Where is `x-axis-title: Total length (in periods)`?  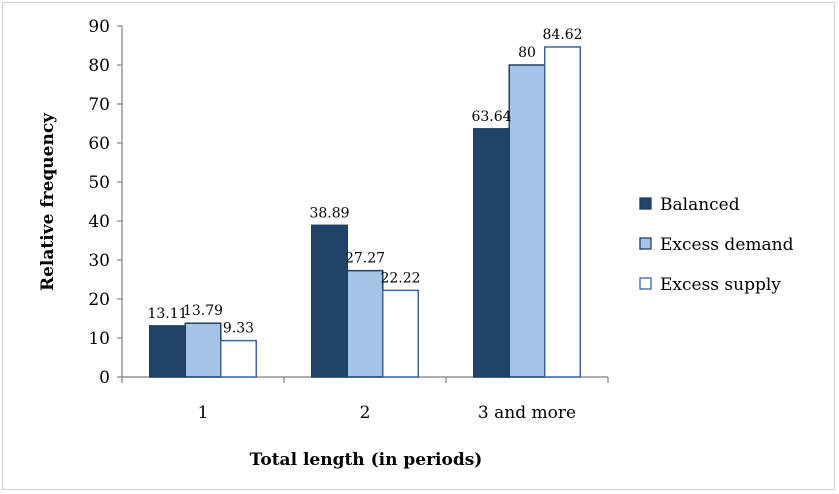
x-axis-title: Total length (in periods) is located at coordinates (366, 460).